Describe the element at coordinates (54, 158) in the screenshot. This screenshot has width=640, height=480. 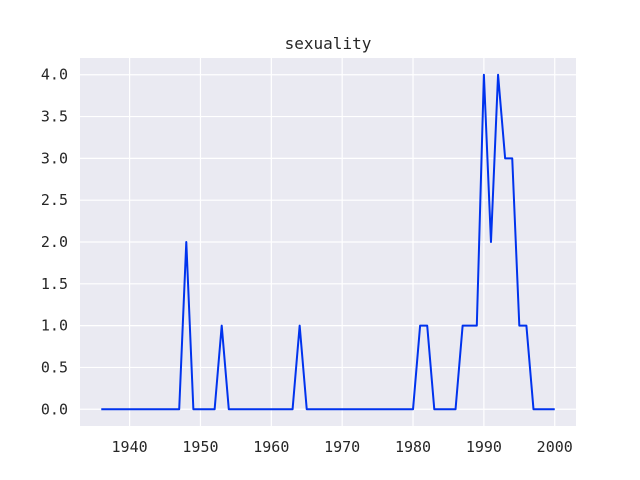
I see `y-tick-label: 3.0` at that location.